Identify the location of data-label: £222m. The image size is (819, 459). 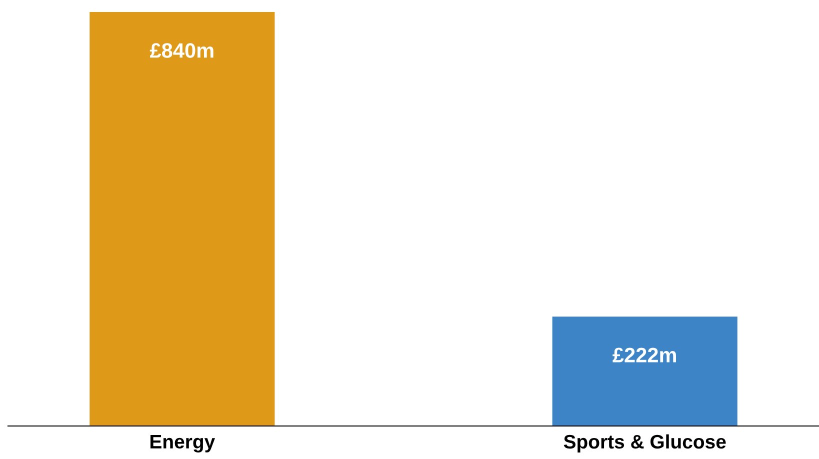
(644, 355).